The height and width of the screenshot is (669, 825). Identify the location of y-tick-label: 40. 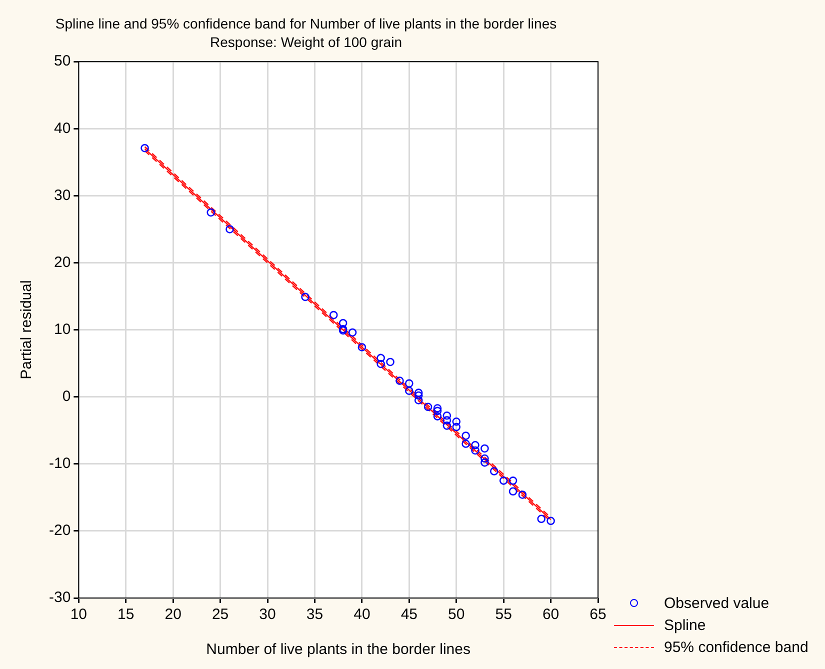
(62, 128).